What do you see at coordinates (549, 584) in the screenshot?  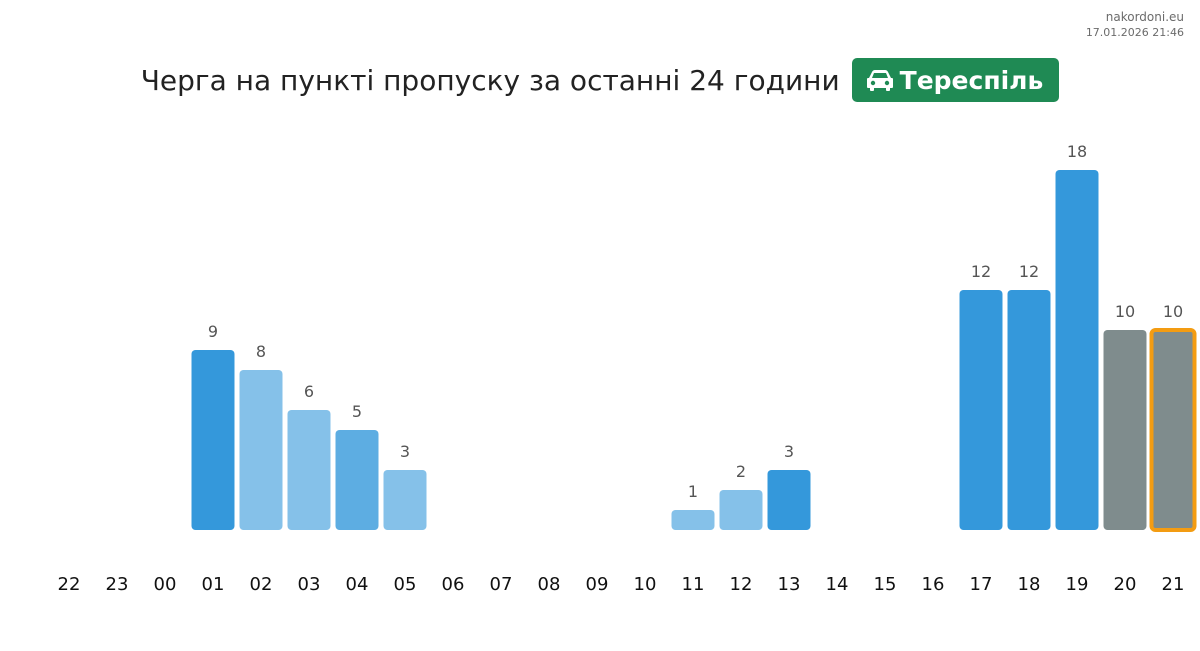 I see `x-tick-08: 08` at bounding box center [549, 584].